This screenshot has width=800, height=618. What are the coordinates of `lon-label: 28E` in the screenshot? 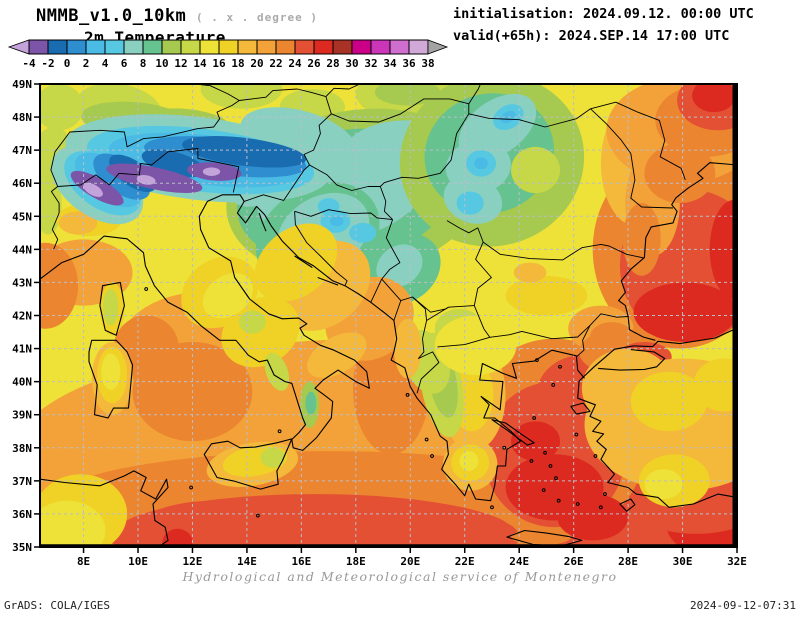 It's located at (628, 561).